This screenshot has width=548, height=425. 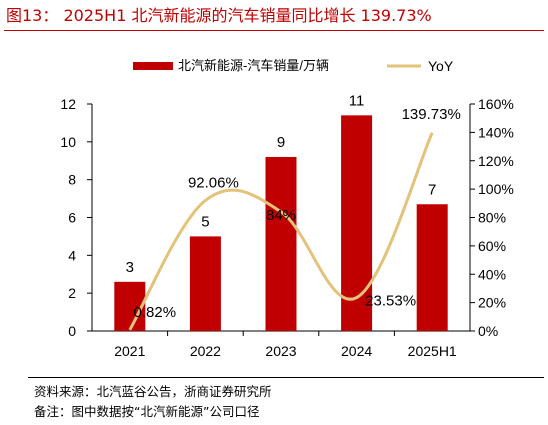 I want to click on x-tick-label: 2022, so click(x=205, y=351).